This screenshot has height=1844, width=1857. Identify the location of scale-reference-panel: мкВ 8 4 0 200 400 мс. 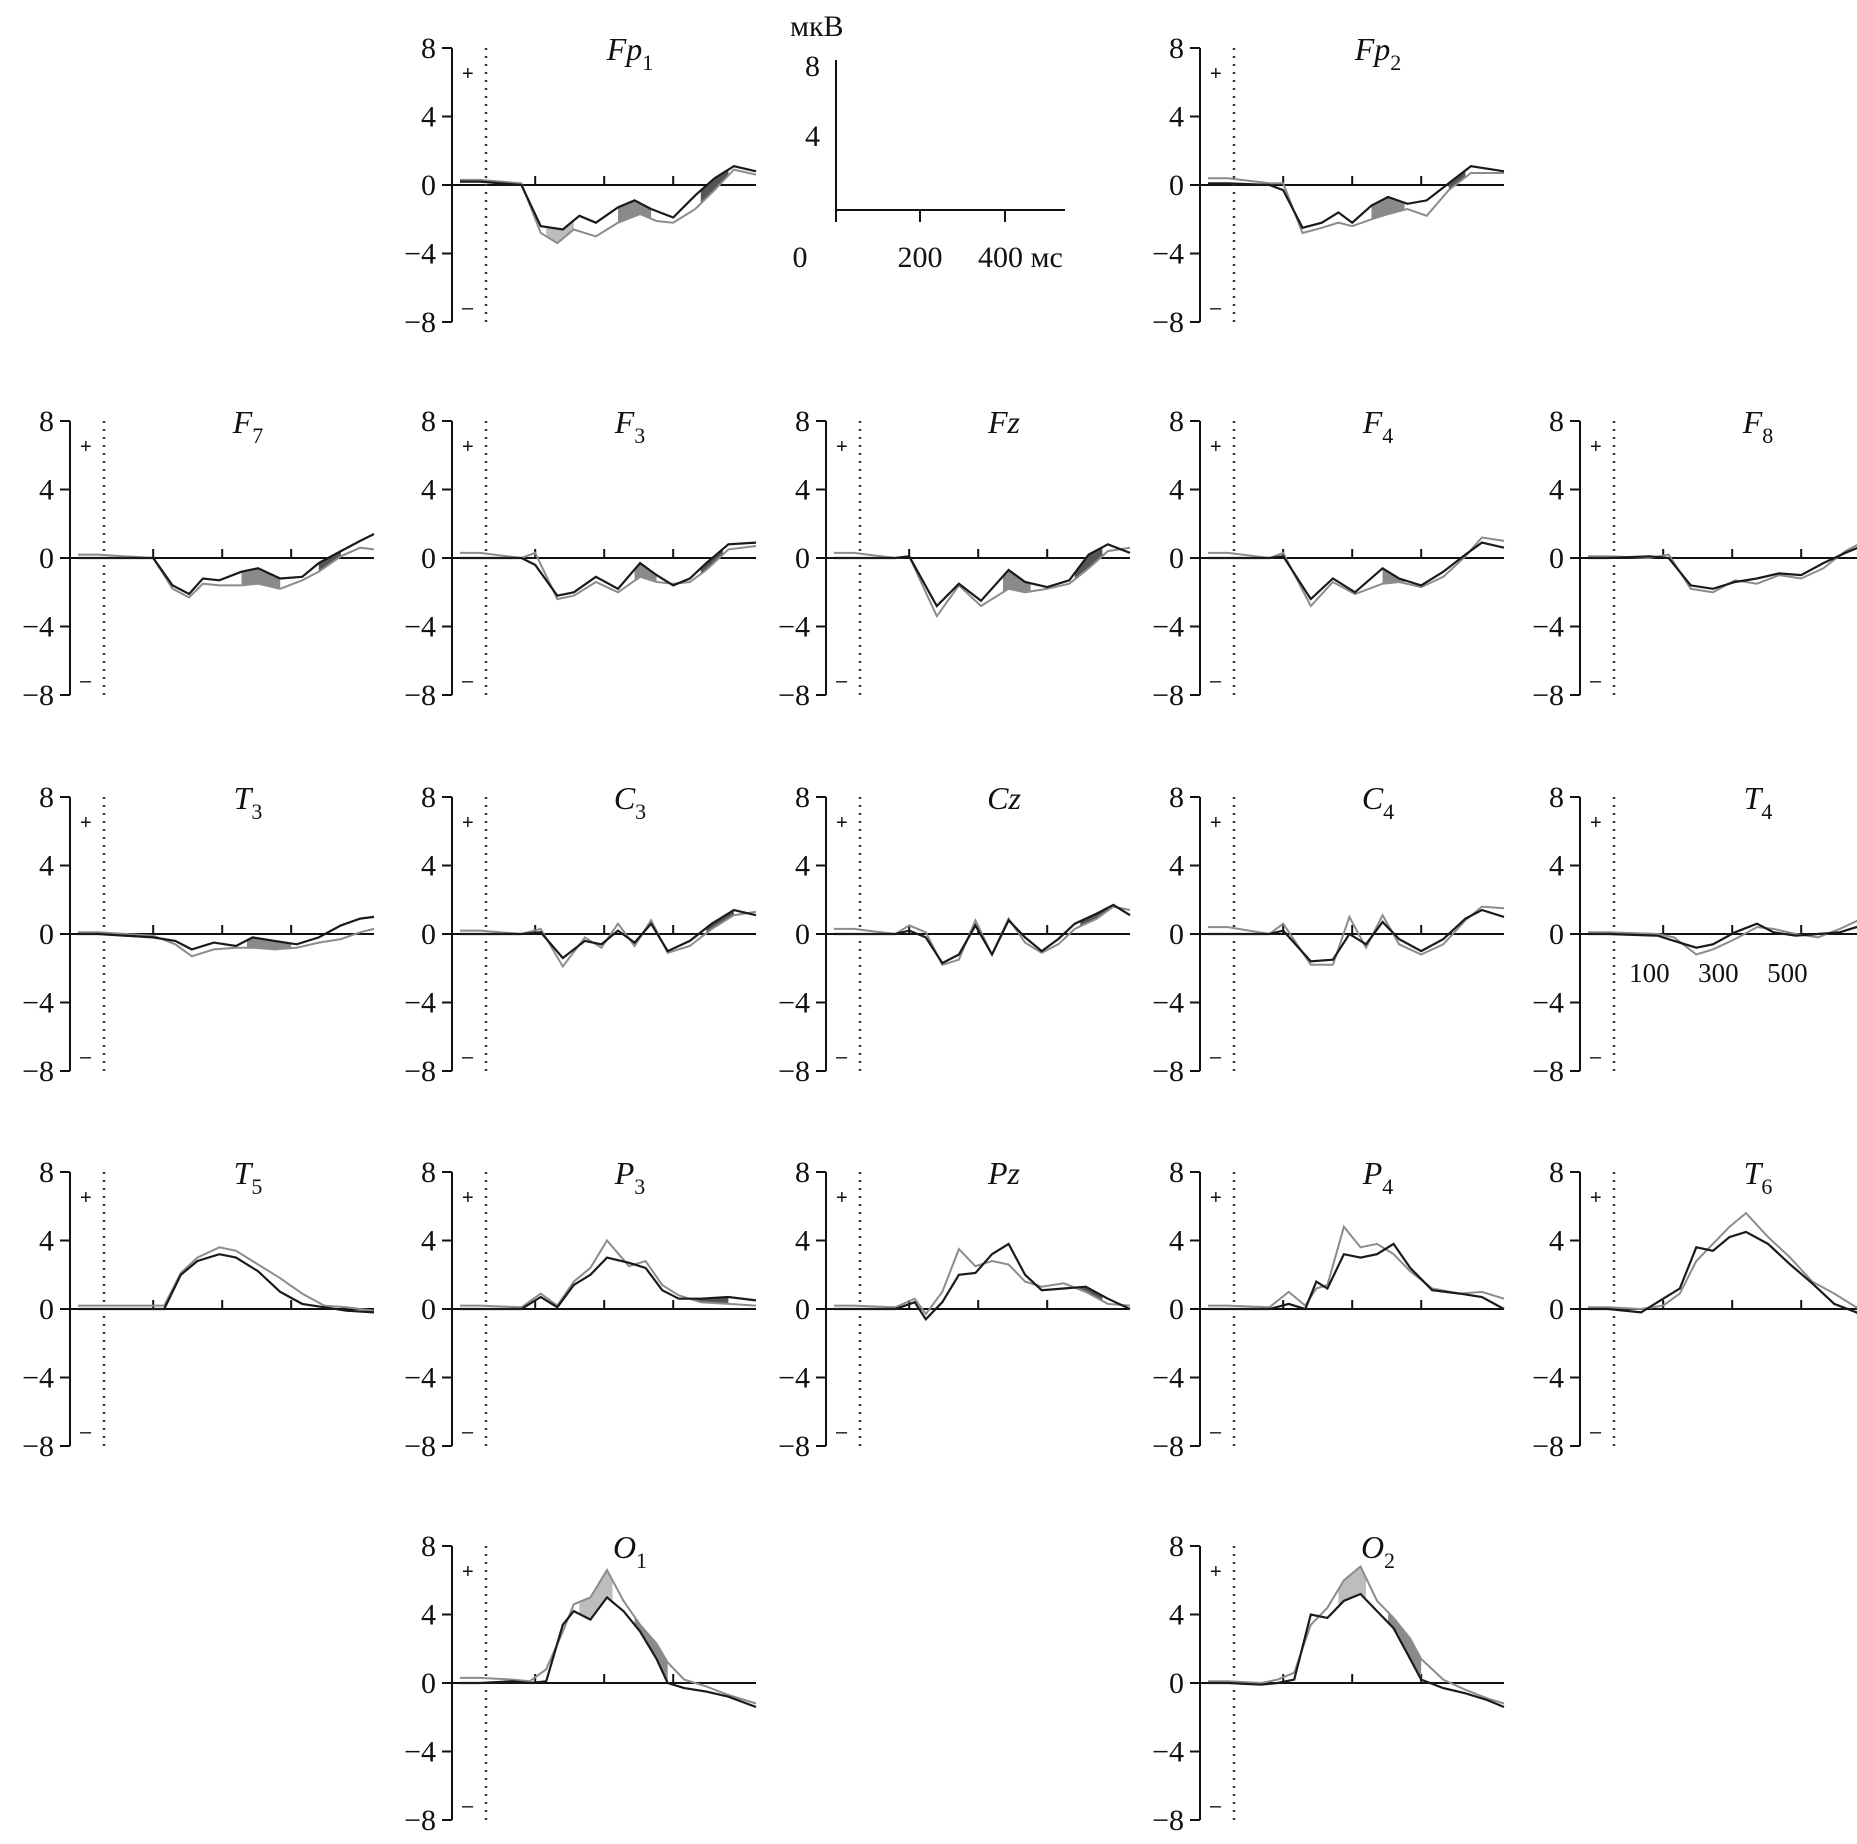
(927, 142).